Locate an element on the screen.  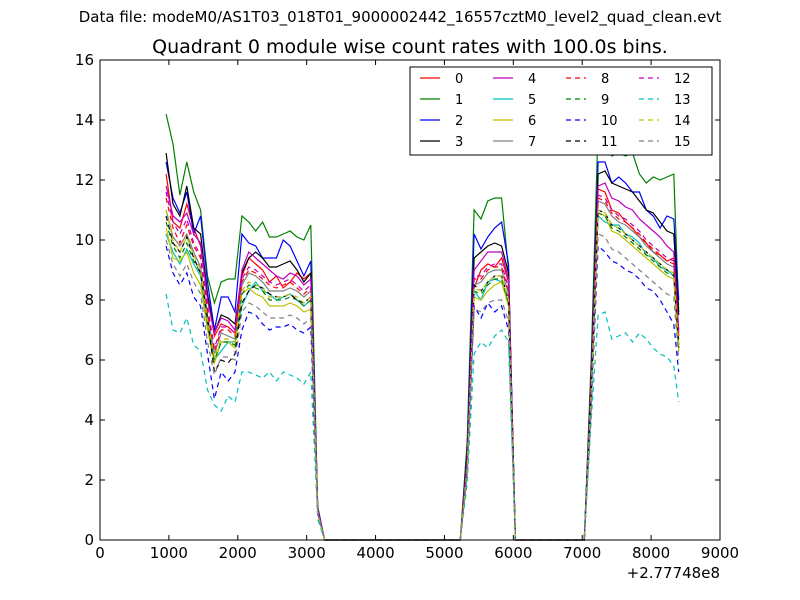
legend-label-3: 3 is located at coordinates (459, 142).